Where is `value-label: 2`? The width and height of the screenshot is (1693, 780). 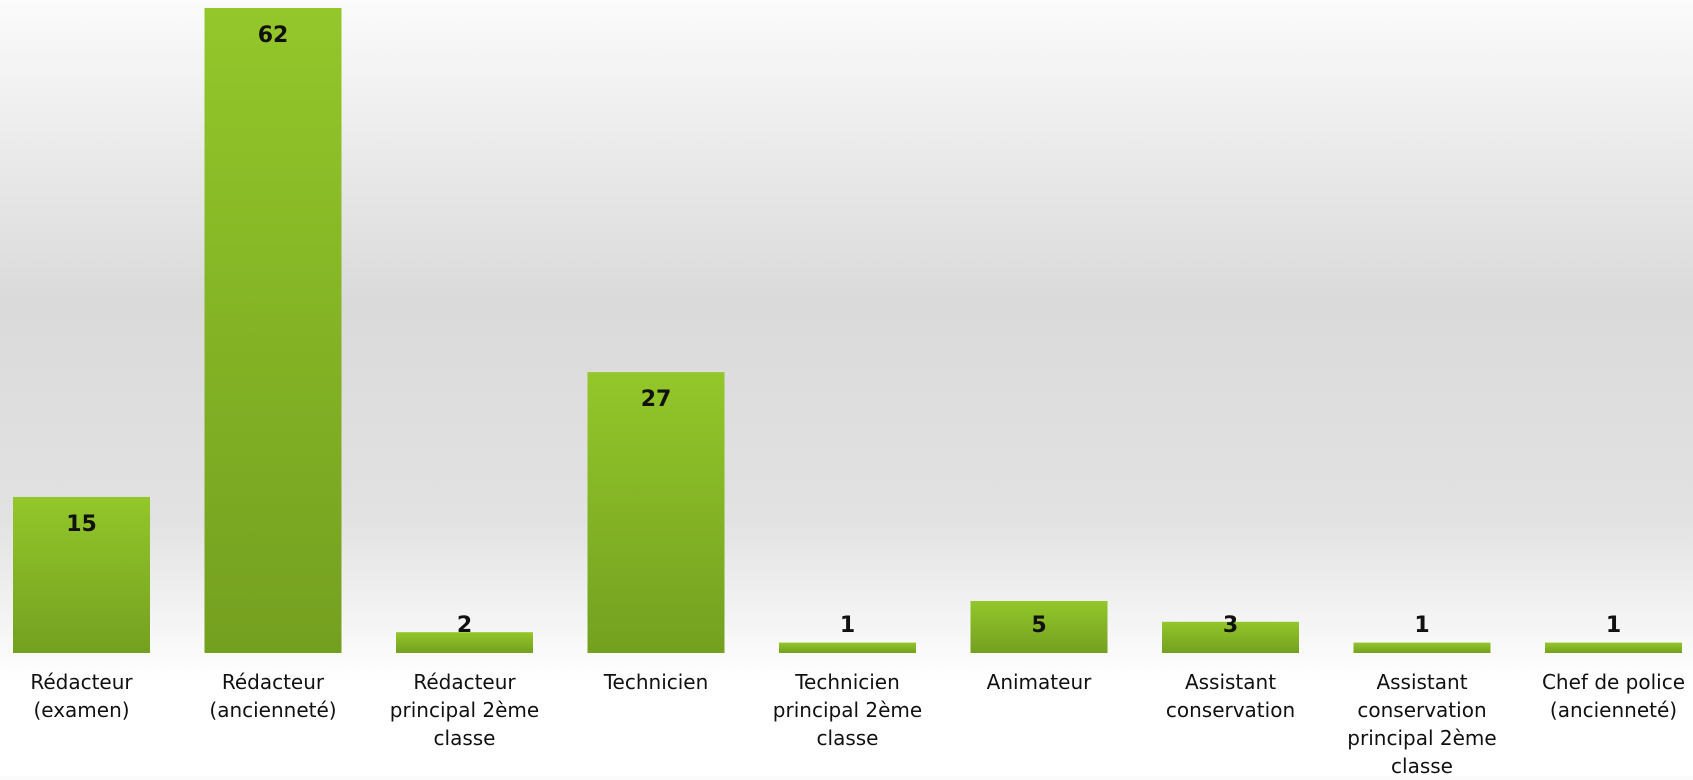 value-label: 2 is located at coordinates (464, 625).